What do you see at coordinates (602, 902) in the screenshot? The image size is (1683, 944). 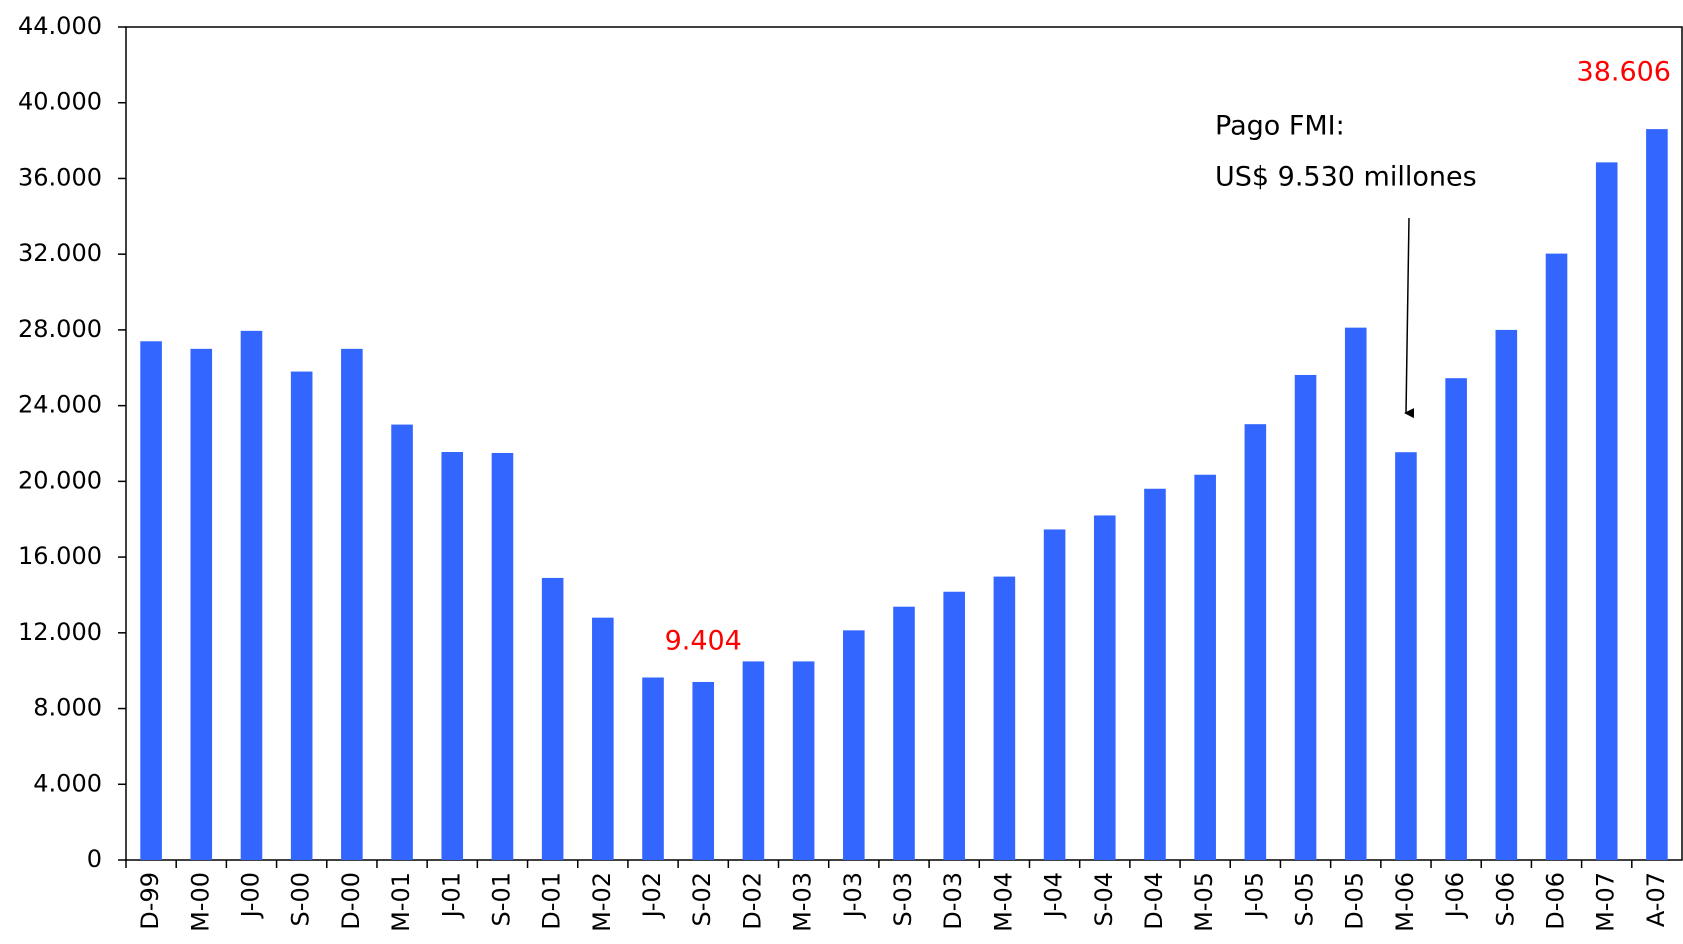 I see `x-tick-label: M-02` at bounding box center [602, 902].